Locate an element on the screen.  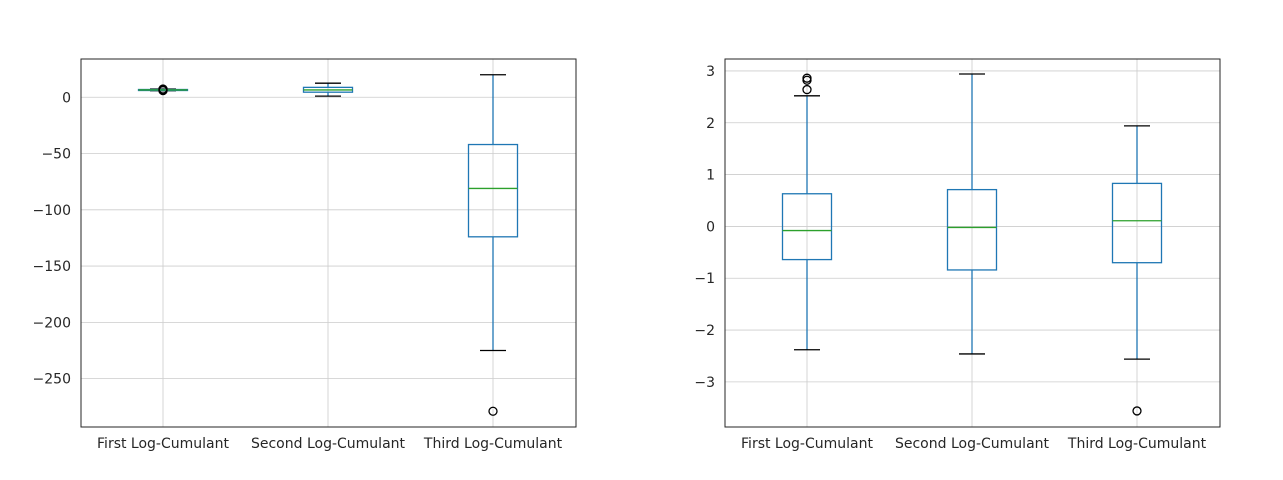
y-tick-label: 3 is located at coordinates (710, 72).